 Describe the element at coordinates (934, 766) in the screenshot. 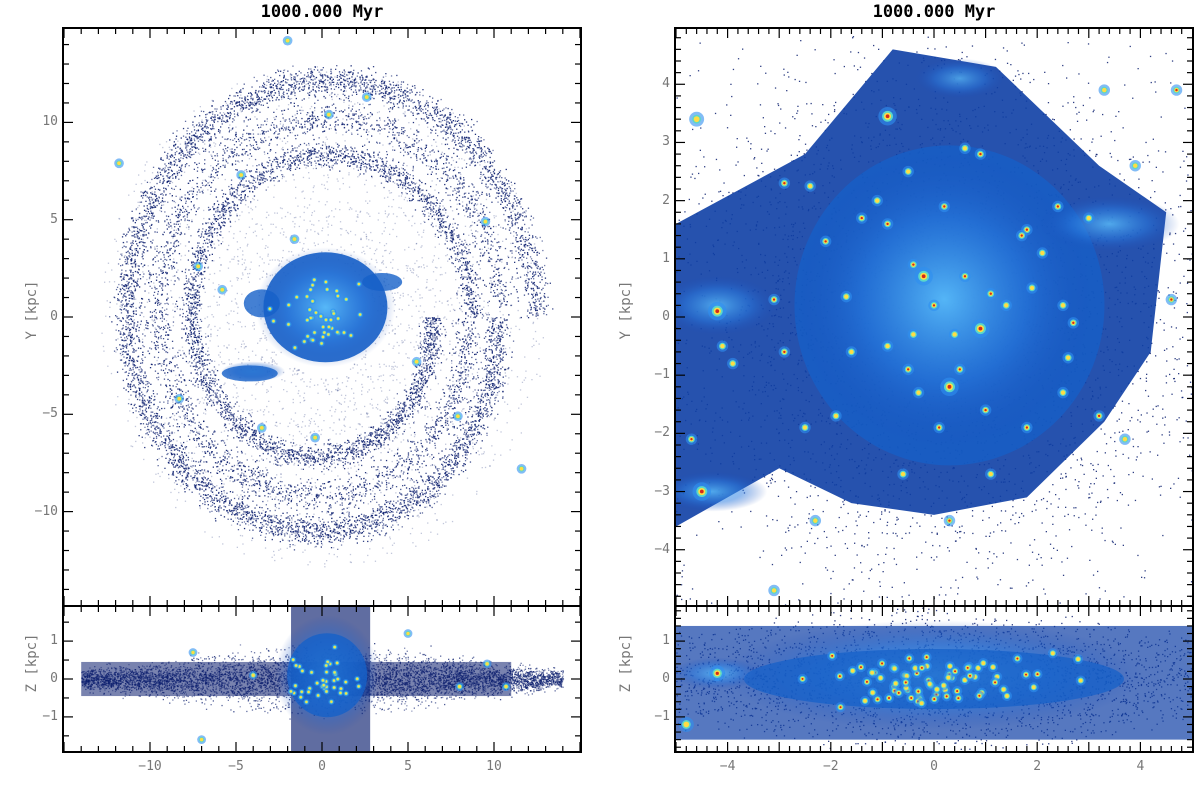

I see `x-tick-label: 0` at that location.